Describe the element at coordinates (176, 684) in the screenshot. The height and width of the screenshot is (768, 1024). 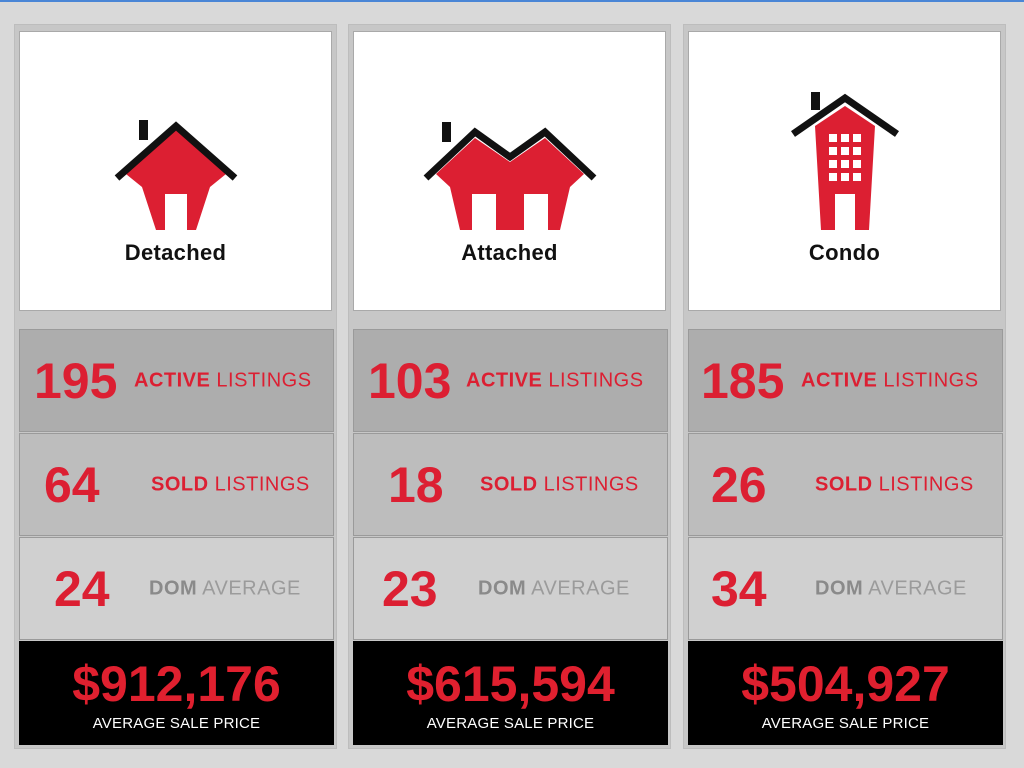
I see `average-sale-price: $912,176` at that location.